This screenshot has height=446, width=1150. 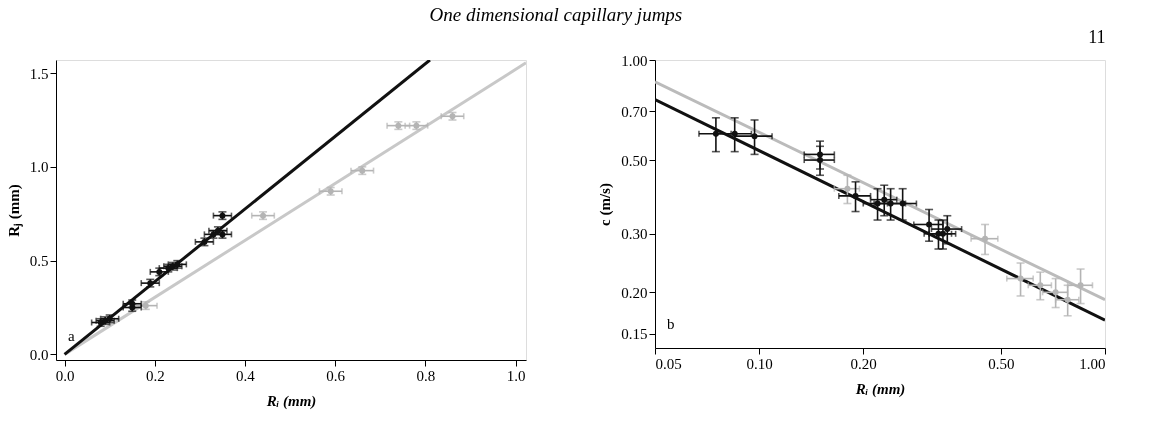 What do you see at coordinates (863, 363) in the screenshot?
I see `x-tick-label: 0.20` at bounding box center [863, 363].